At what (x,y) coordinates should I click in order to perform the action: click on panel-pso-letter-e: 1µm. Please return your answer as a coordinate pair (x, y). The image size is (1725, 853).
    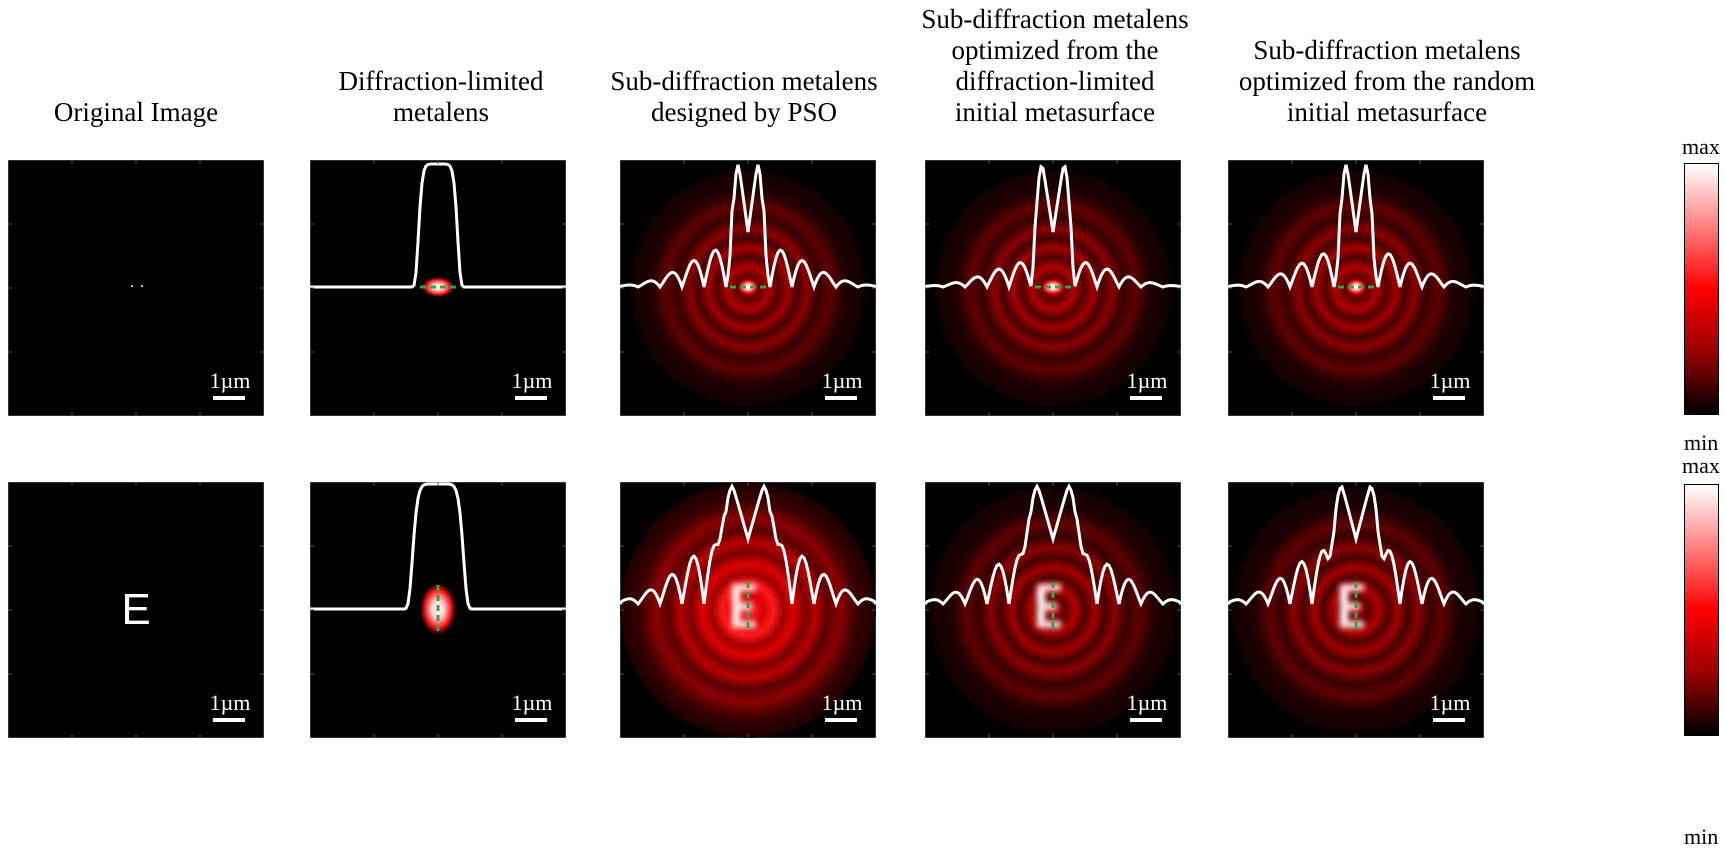
    Looking at the image, I should click on (748, 610).